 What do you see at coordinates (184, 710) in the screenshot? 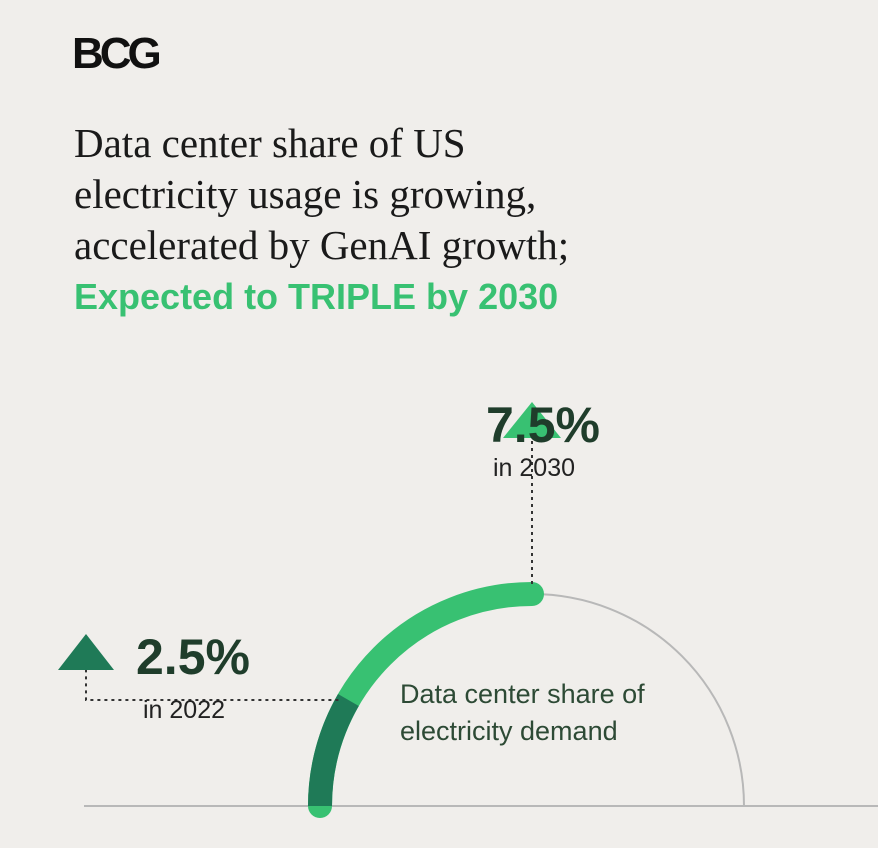
I see `sublabel-2022: in 2022` at bounding box center [184, 710].